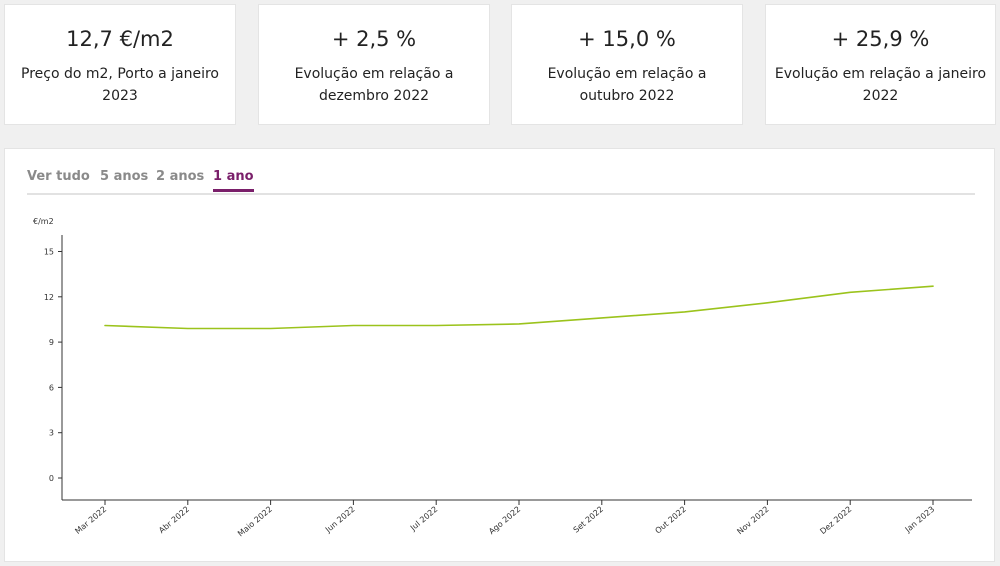 The width and height of the screenshot is (1000, 566). Describe the element at coordinates (752, 521) in the screenshot. I see `x-tick-label: Nov 2022` at that location.